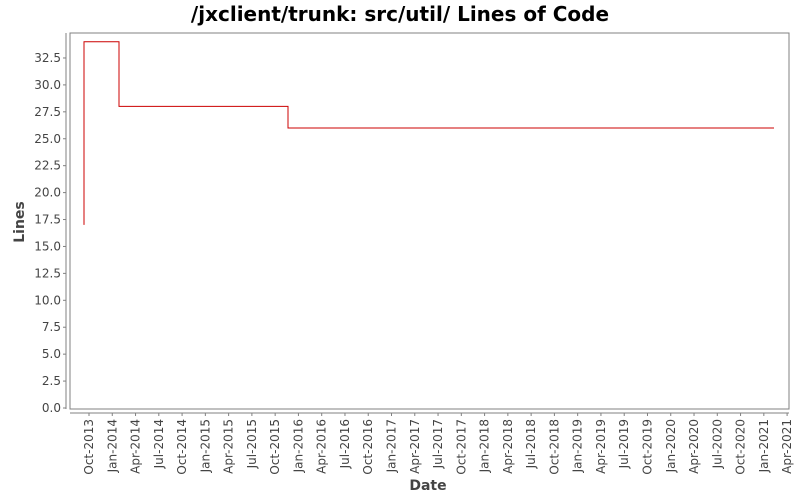  I want to click on x-tick-label: Apr-2014, so click(136, 446).